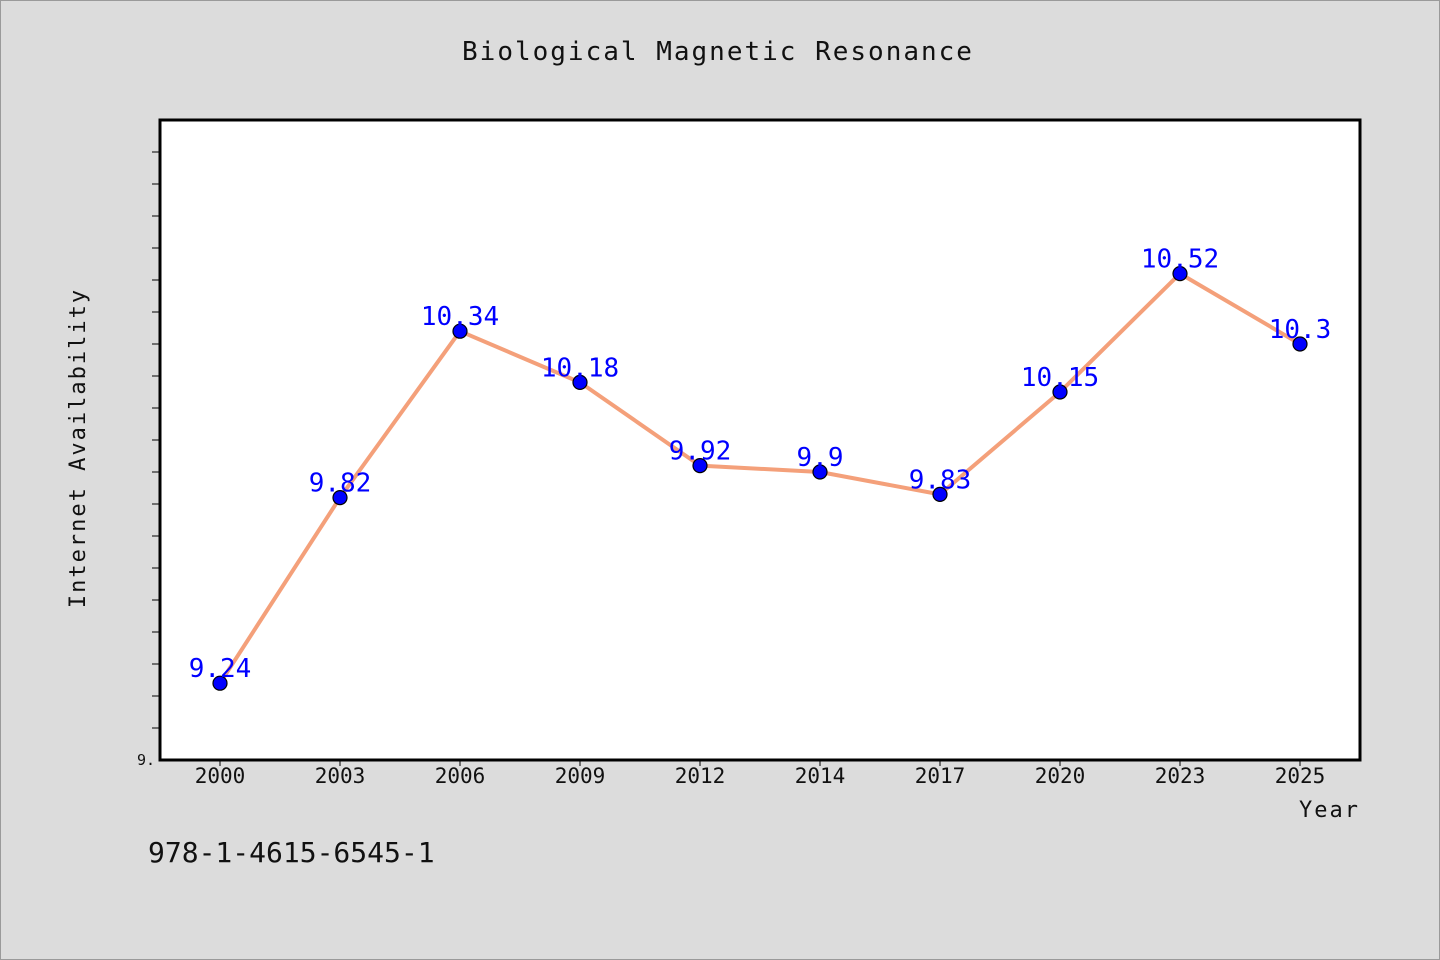 The height and width of the screenshot is (960, 1440). Describe the element at coordinates (1180, 260) in the screenshot. I see `data-label: 10.52` at that location.